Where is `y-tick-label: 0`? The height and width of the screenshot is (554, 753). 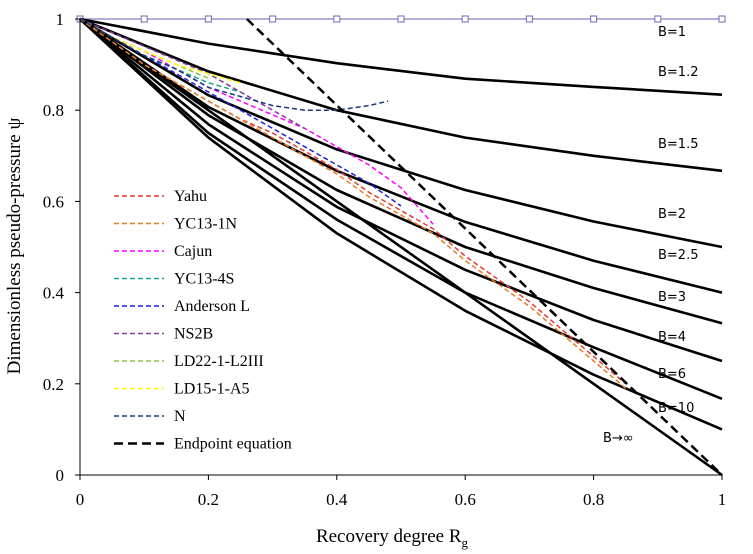 y-tick-label: 0 is located at coordinates (60, 475).